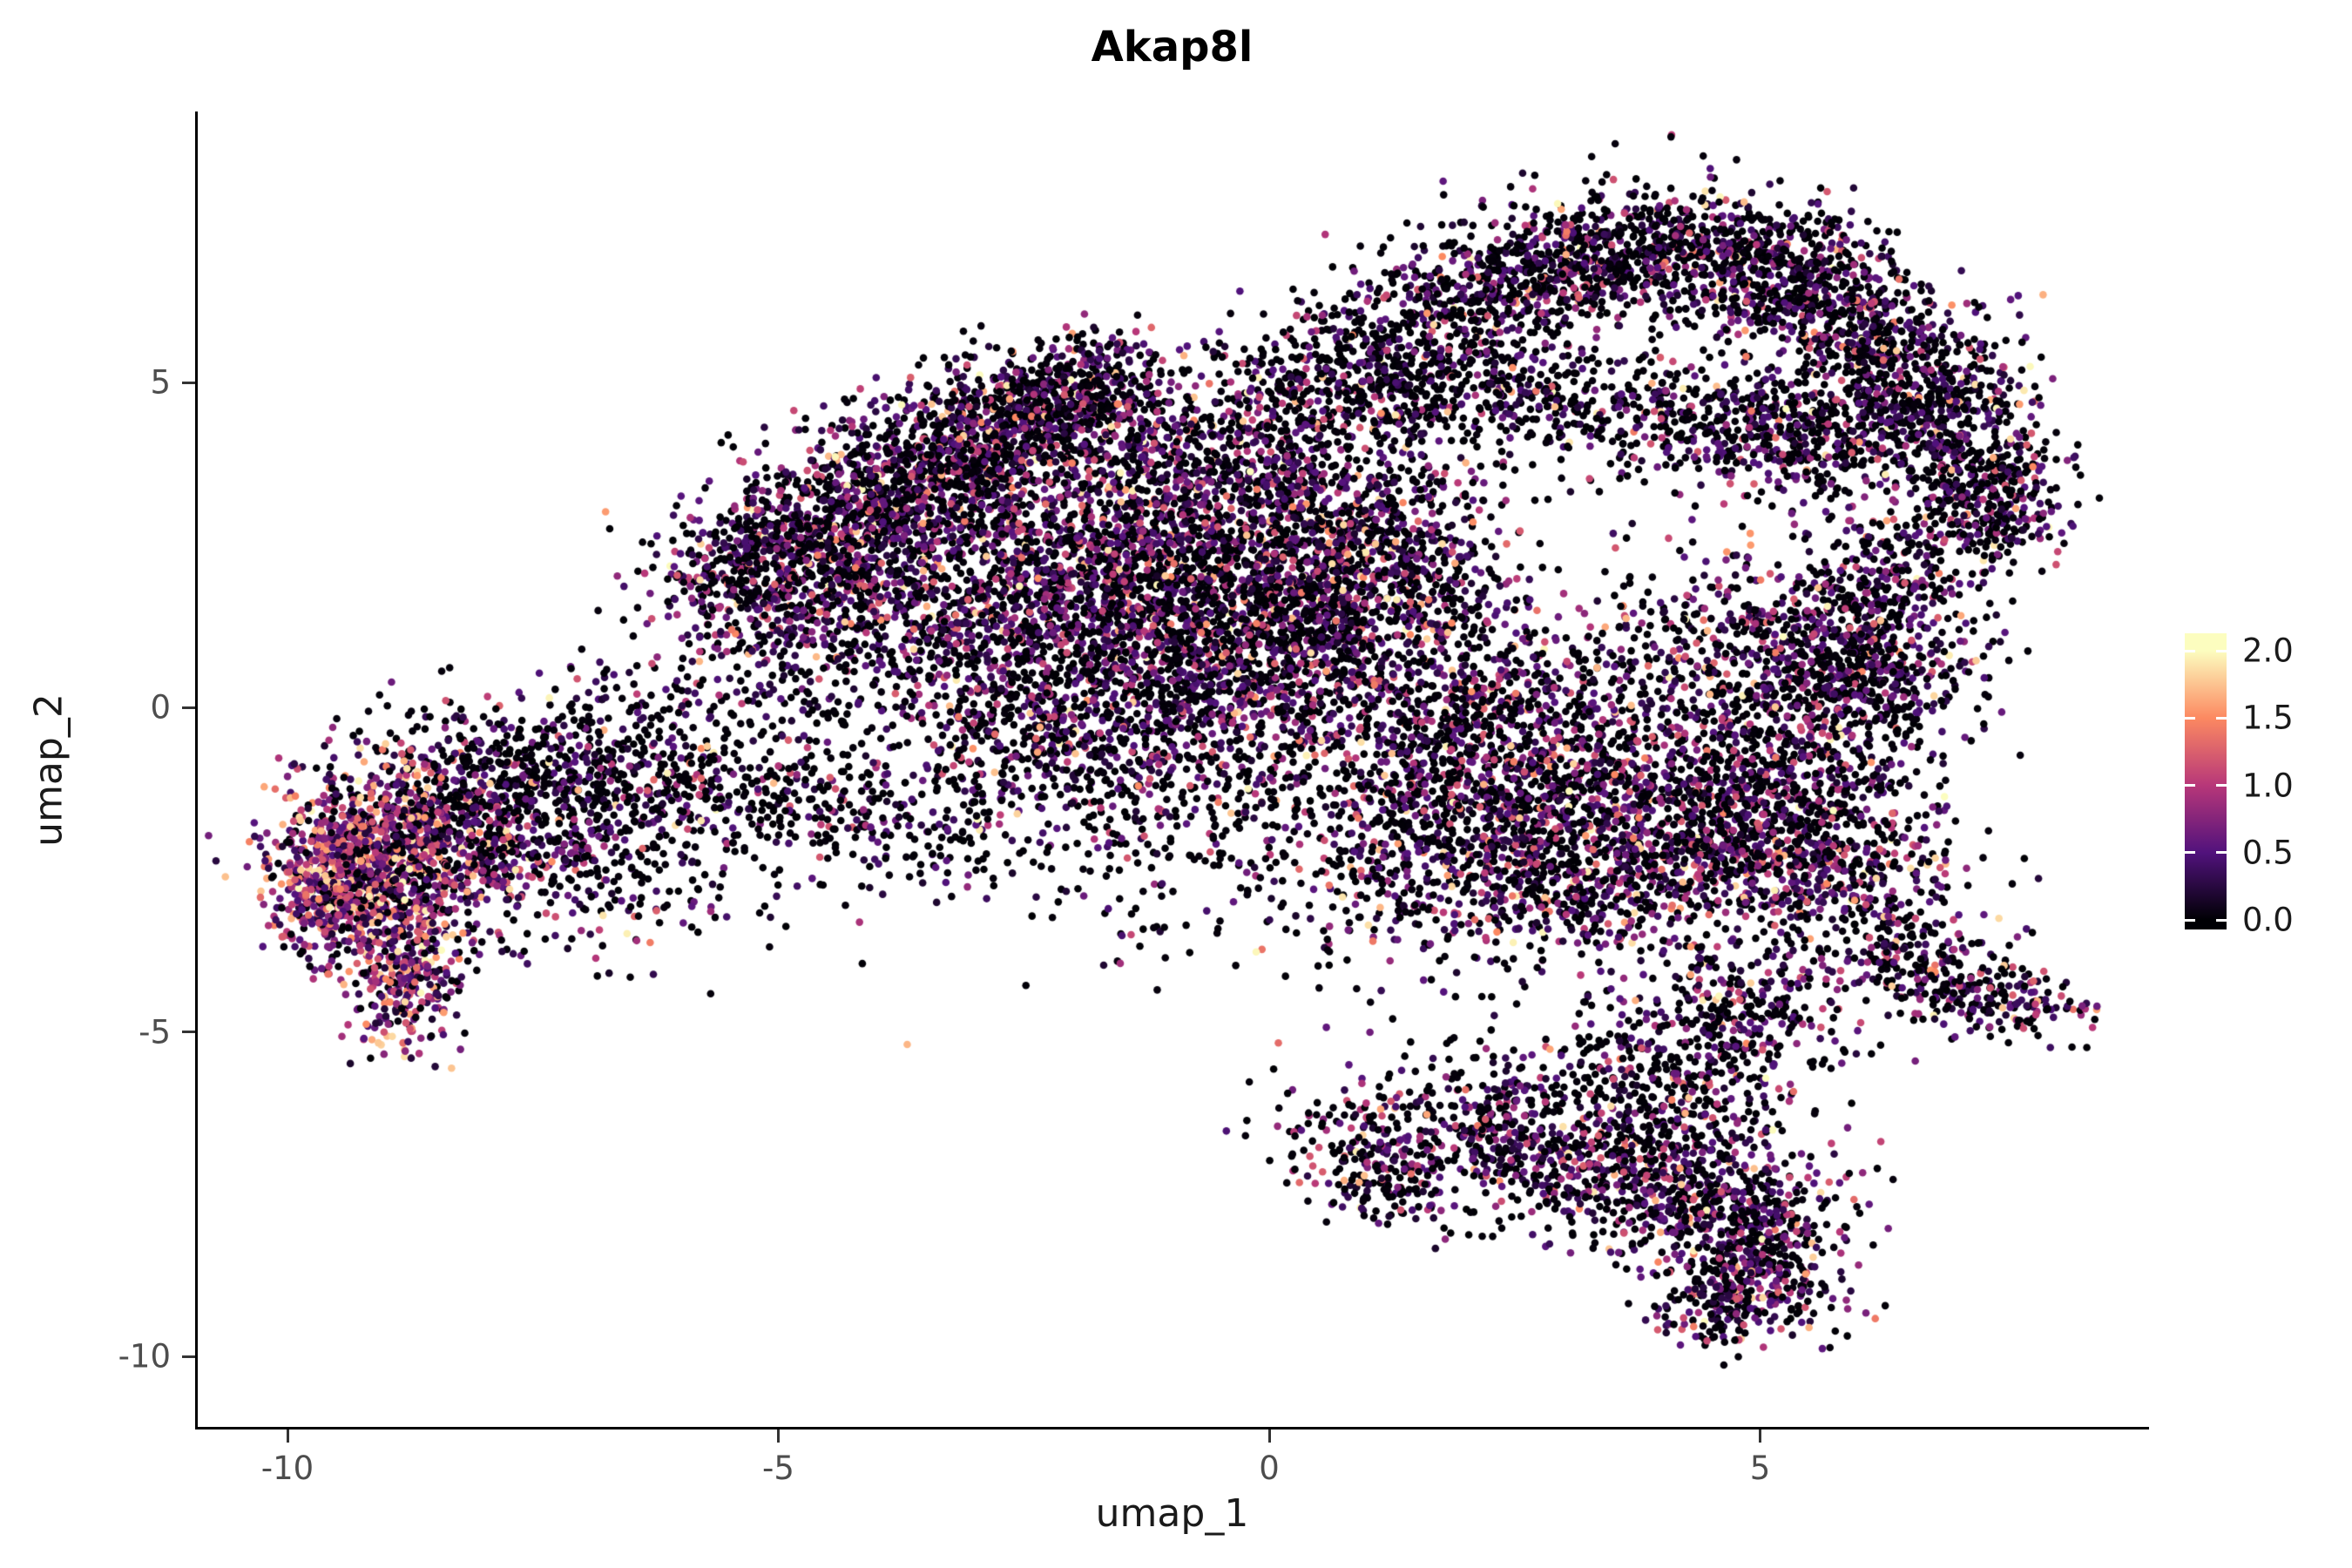 The image size is (2352, 1568). Describe the element at coordinates (48, 770) in the screenshot. I see `y-axis-label: umap_2` at that location.